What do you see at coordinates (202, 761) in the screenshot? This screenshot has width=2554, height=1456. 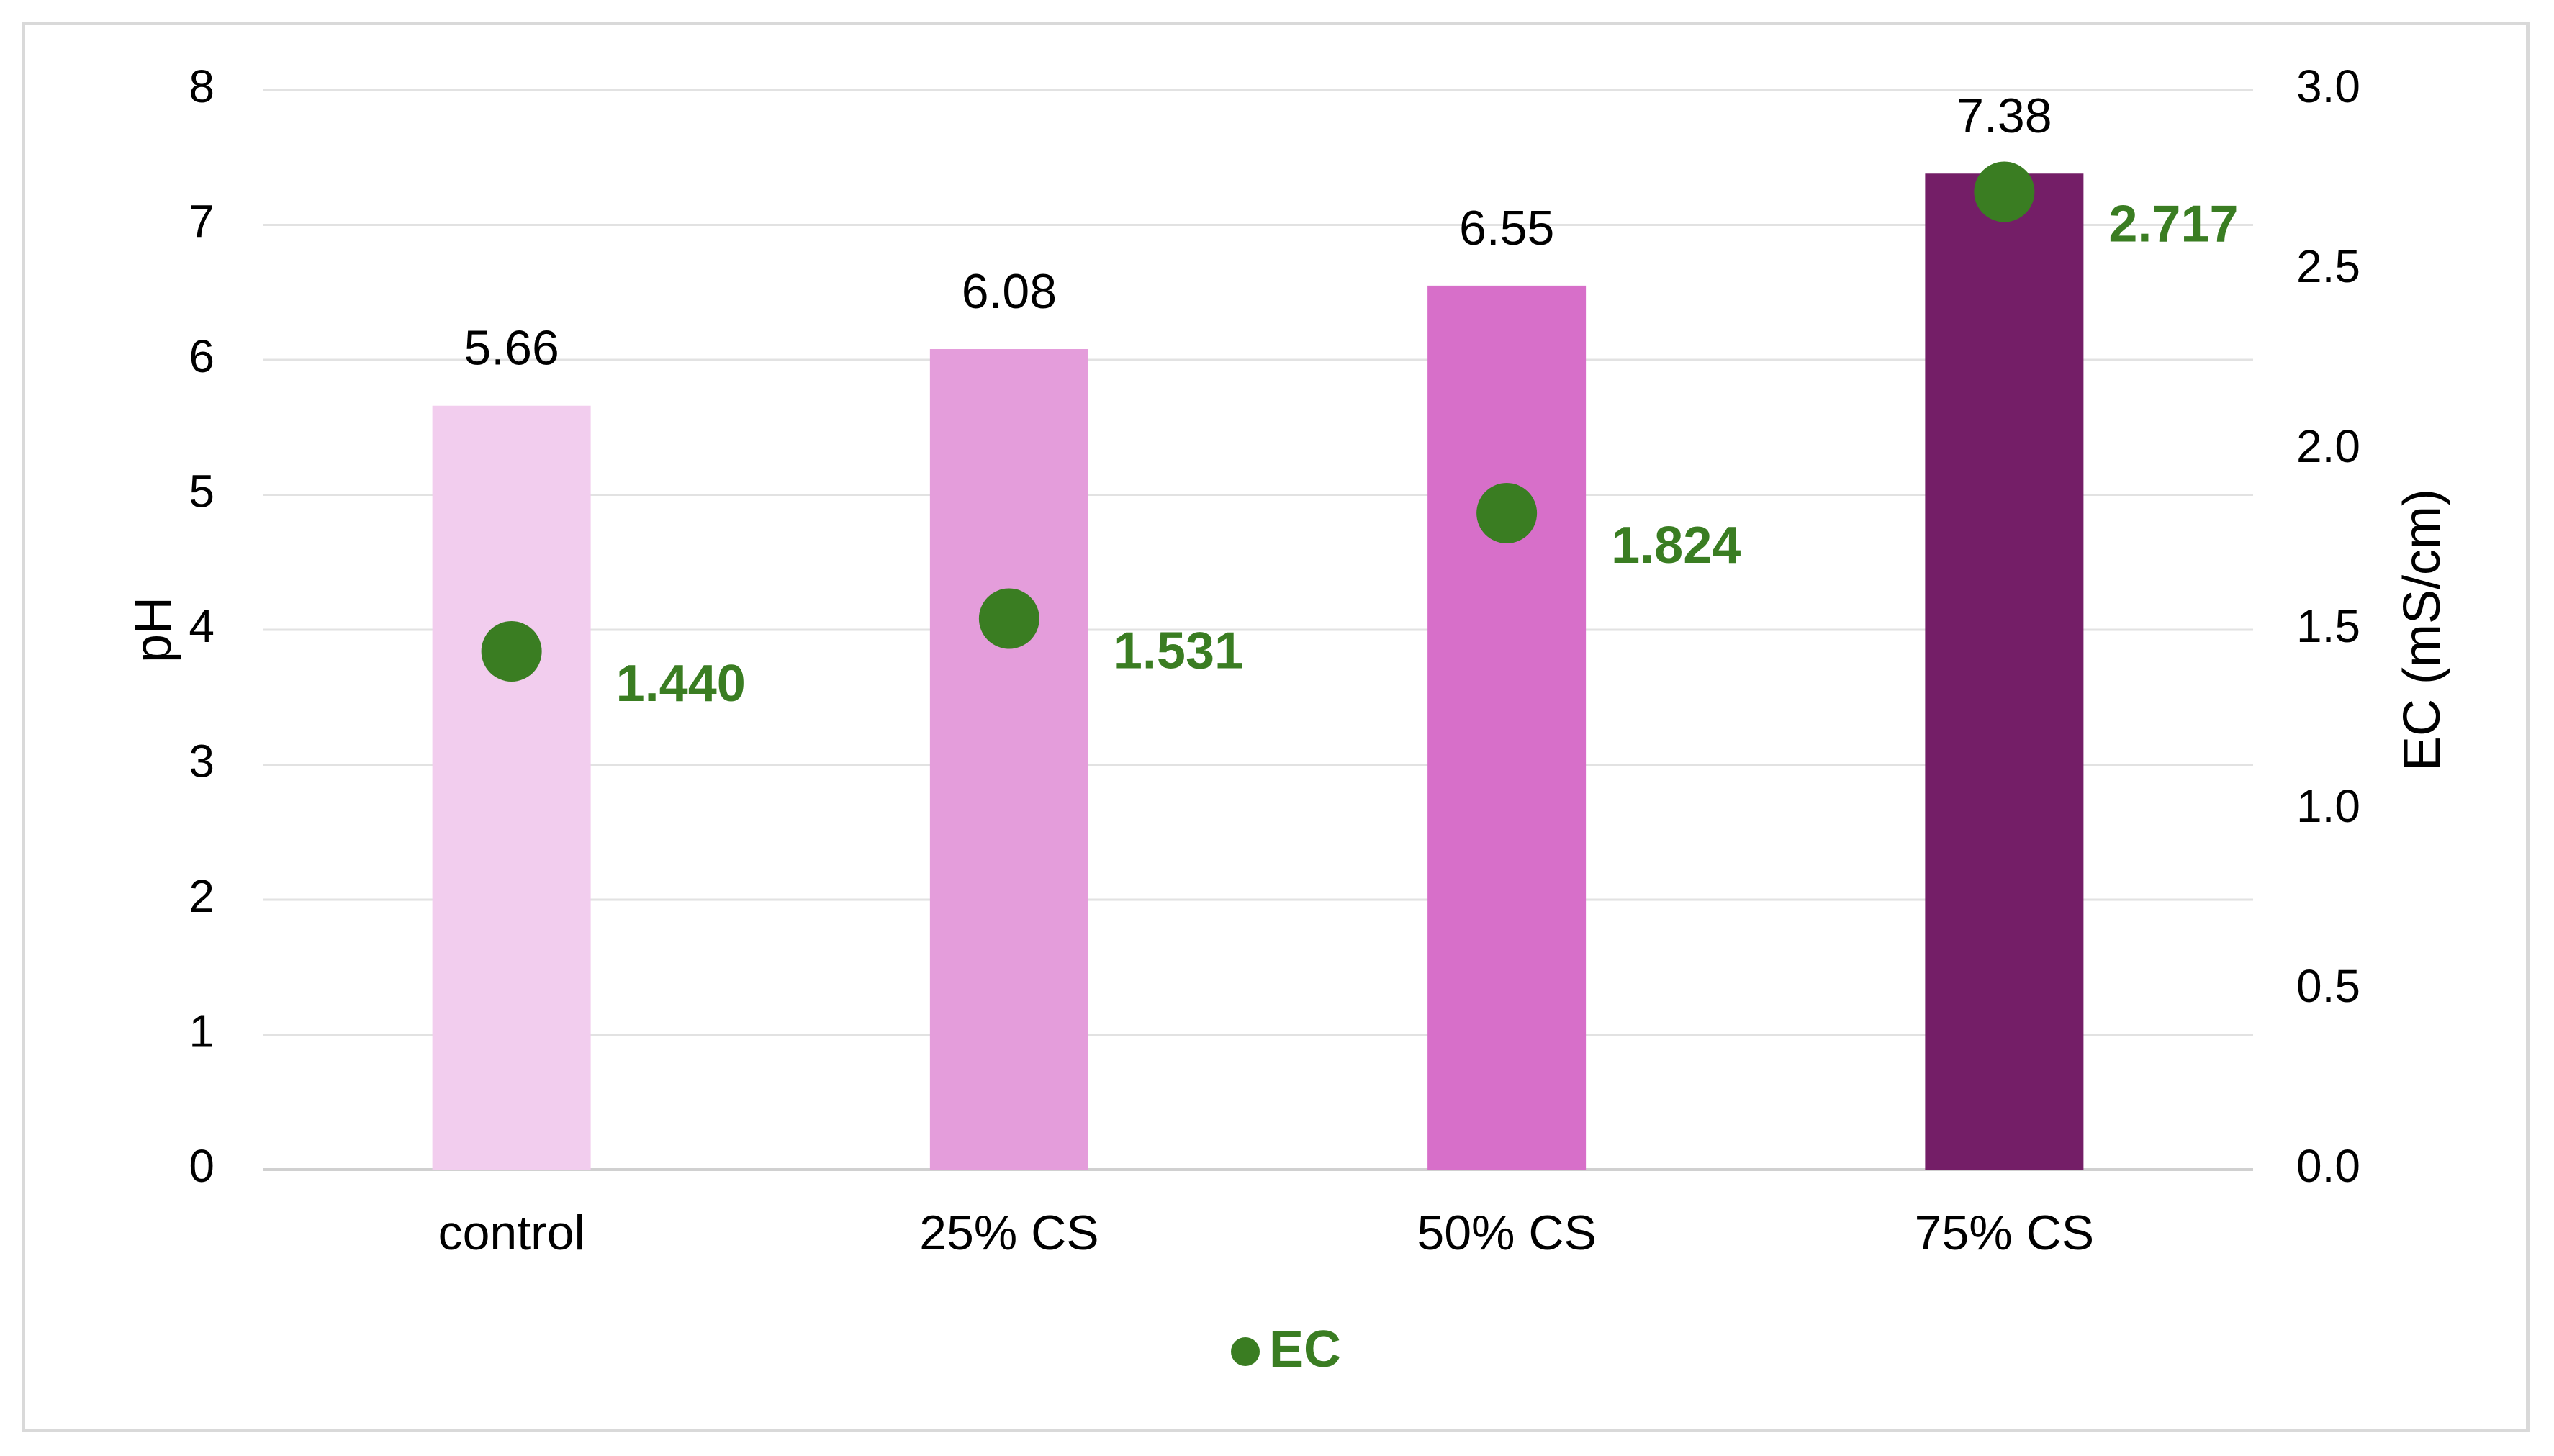 I see `y-tick-label: 3` at bounding box center [202, 761].